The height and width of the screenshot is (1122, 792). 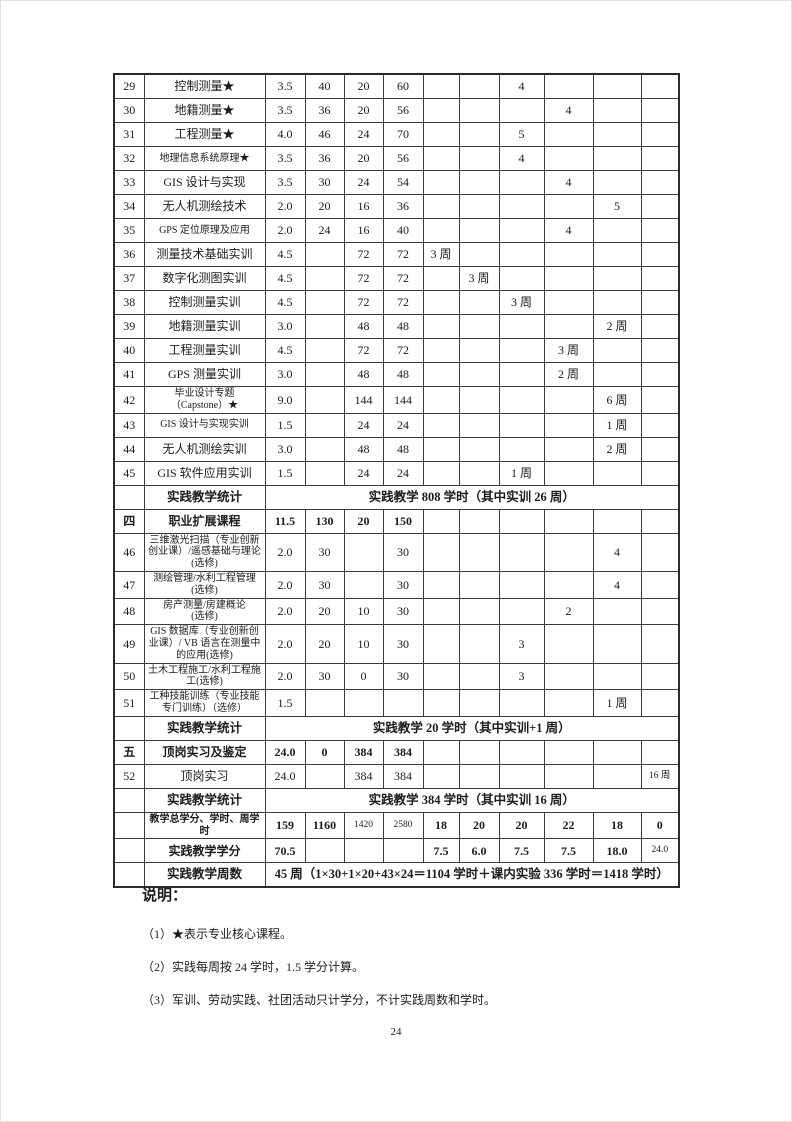 I want to click on table-row: 教学总学分、学时、周学时 159 1160 1420 2580 18 20 20 22 18 0, so click(x=396, y=825).